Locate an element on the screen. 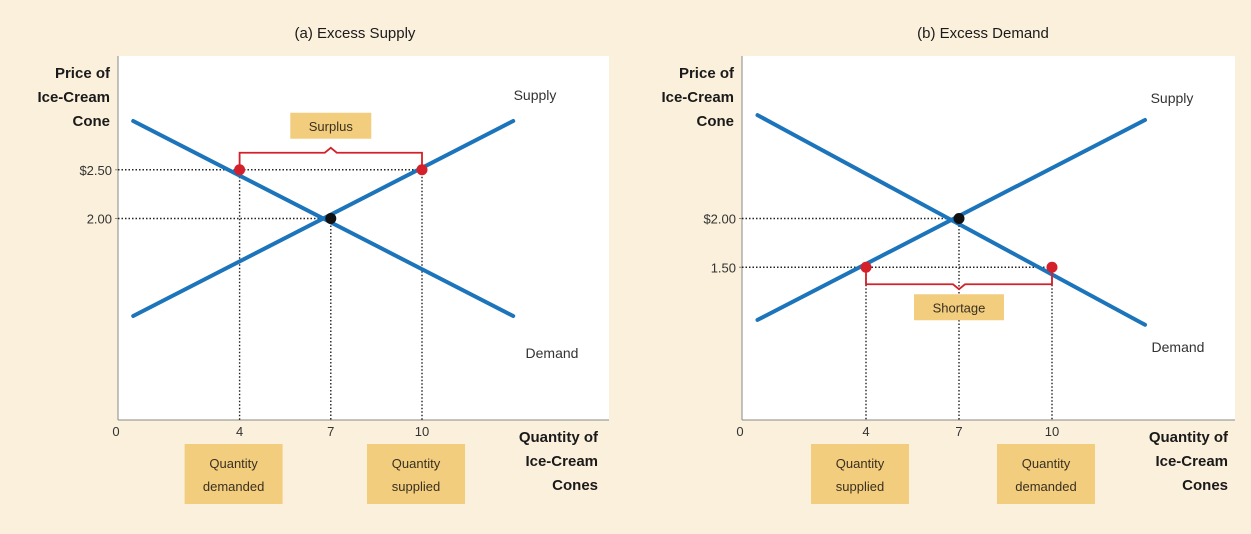 This screenshot has height=534, width=1251. a-equilibrium-point is located at coordinates (331, 218).